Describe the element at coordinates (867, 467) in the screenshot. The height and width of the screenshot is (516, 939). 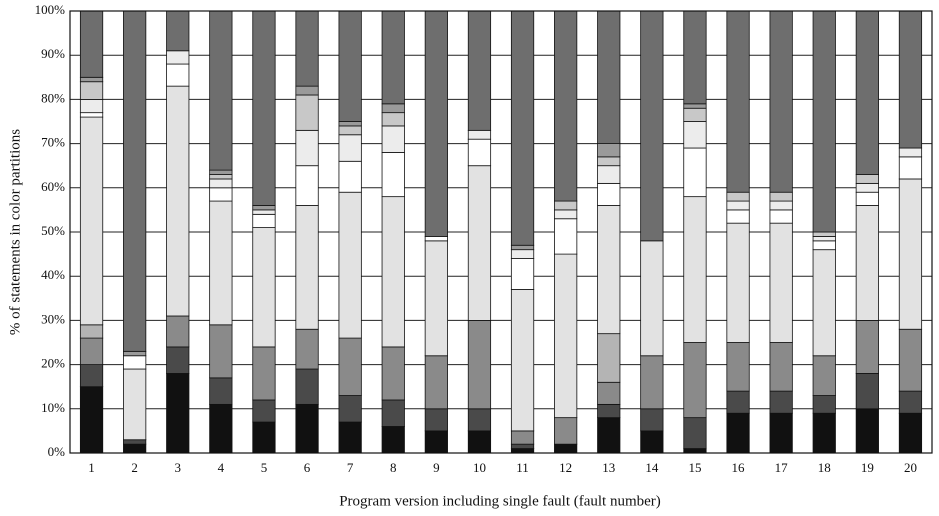
I see `x-tick-label: 19` at that location.